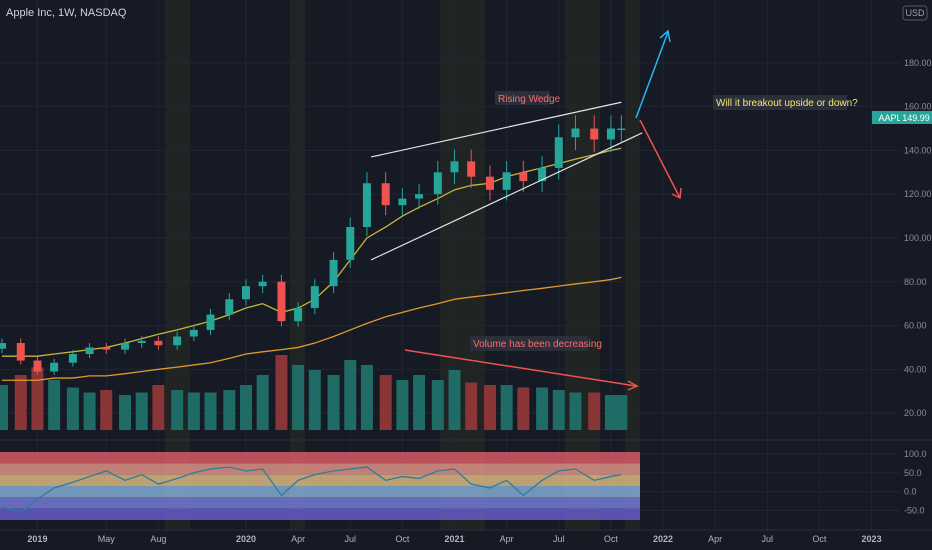 This screenshot has height=550, width=932. What do you see at coordinates (537, 344) in the screenshot?
I see `volume-note-label: Volume has been decreasing` at bounding box center [537, 344].